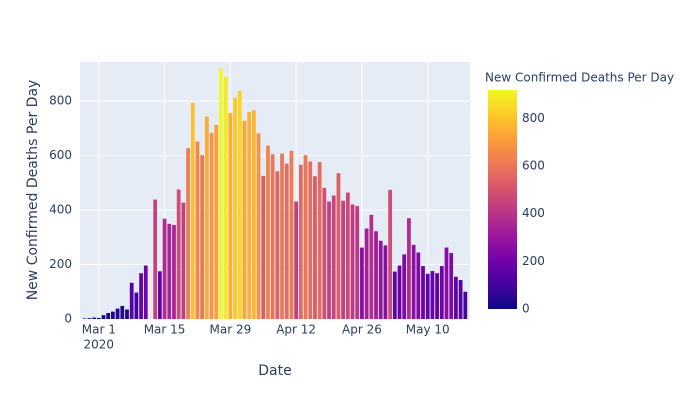 The height and width of the screenshot is (400, 700). I want to click on colorbar-tick-label: 400, so click(533, 213).